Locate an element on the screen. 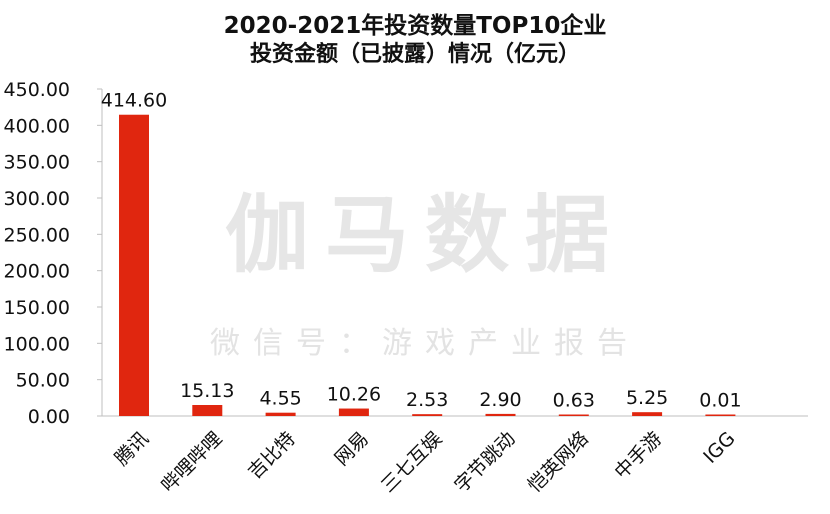 This screenshot has width=830, height=514. x-tick-label: 哔哩哔哩 is located at coordinates (191, 462).